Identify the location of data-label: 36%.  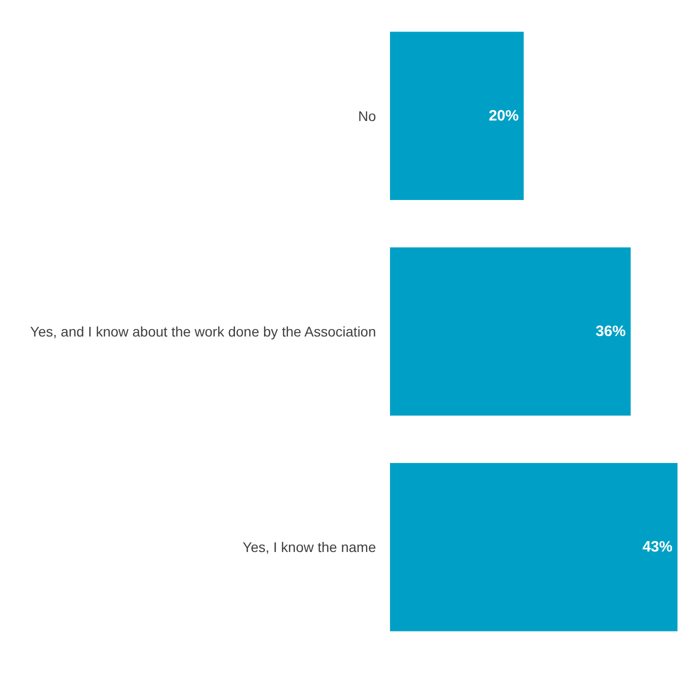
(611, 331).